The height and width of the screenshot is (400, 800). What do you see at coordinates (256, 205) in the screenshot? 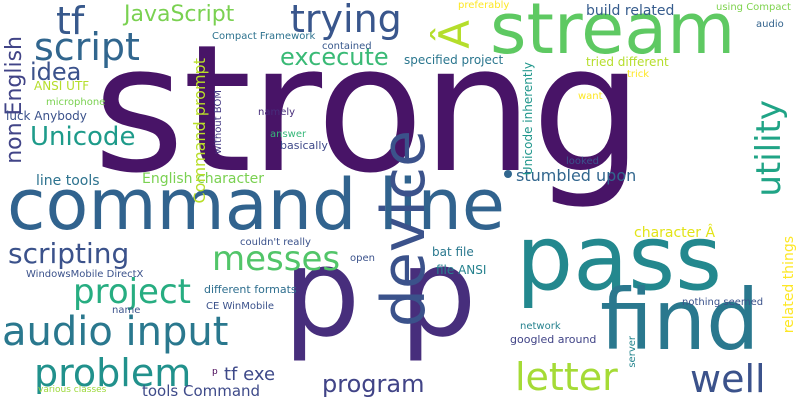
I see `word-command-line: command line` at bounding box center [256, 205].